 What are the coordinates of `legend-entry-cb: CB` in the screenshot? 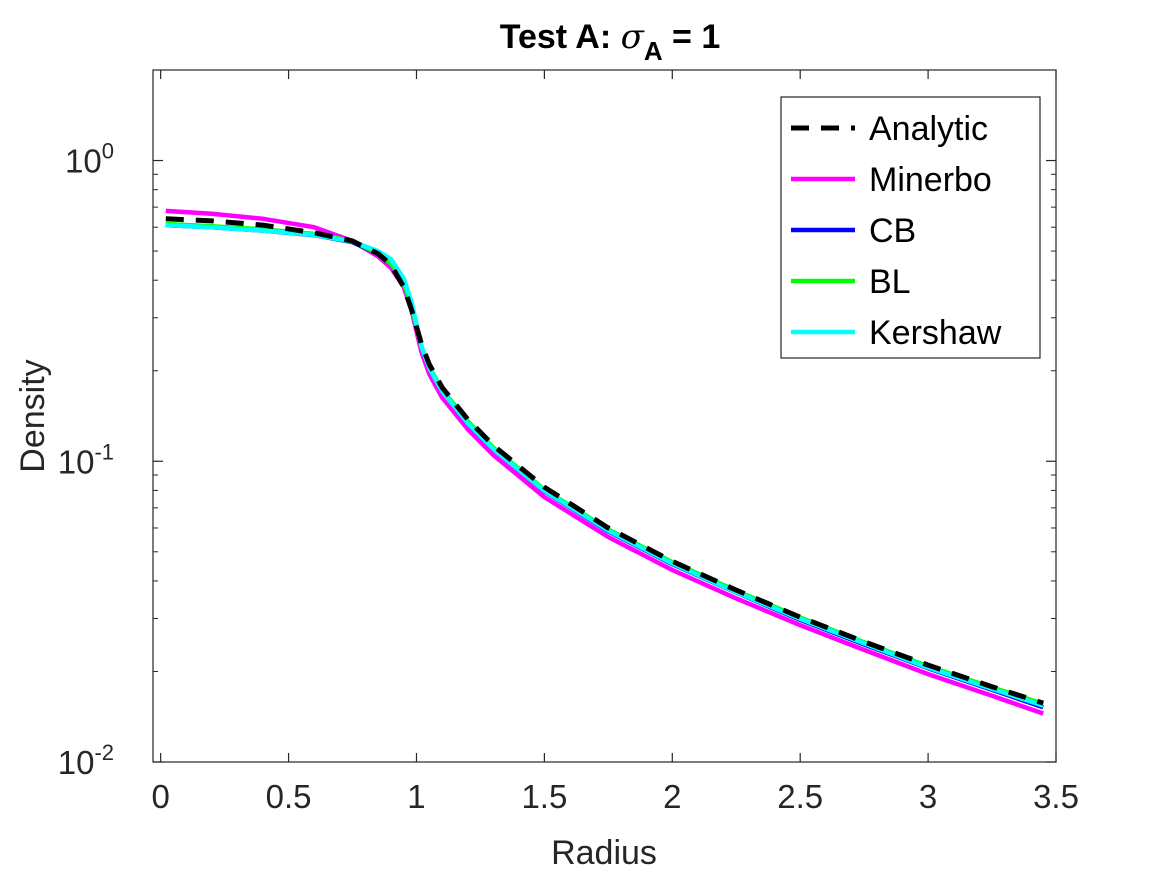 It's located at (853, 231).